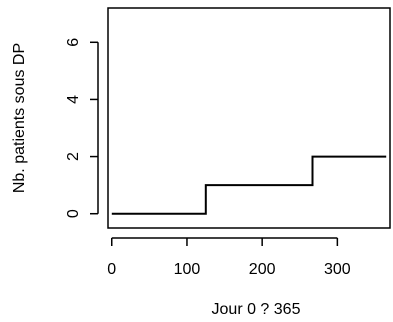  What do you see at coordinates (249, 185) in the screenshot?
I see `series-line` at bounding box center [249, 185].